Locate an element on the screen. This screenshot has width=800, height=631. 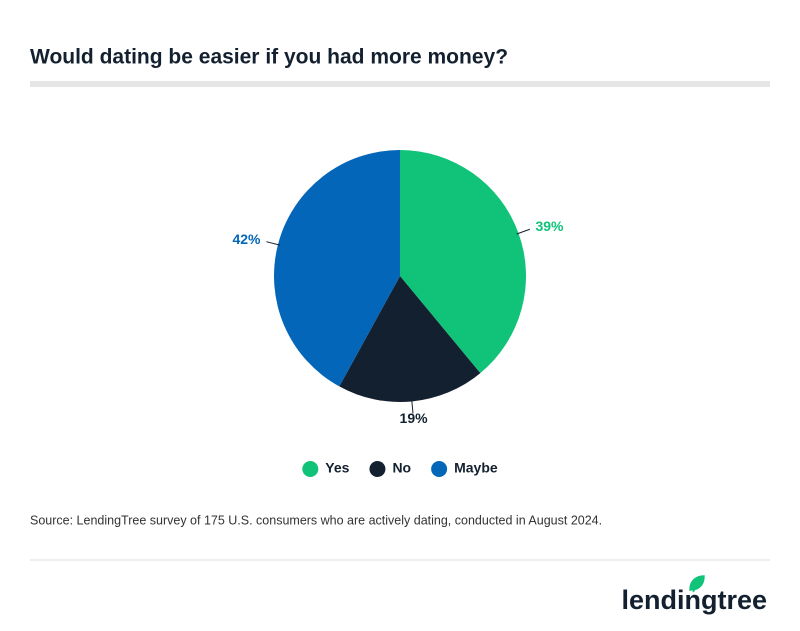
brand-leaf is located at coordinates (697, 584).